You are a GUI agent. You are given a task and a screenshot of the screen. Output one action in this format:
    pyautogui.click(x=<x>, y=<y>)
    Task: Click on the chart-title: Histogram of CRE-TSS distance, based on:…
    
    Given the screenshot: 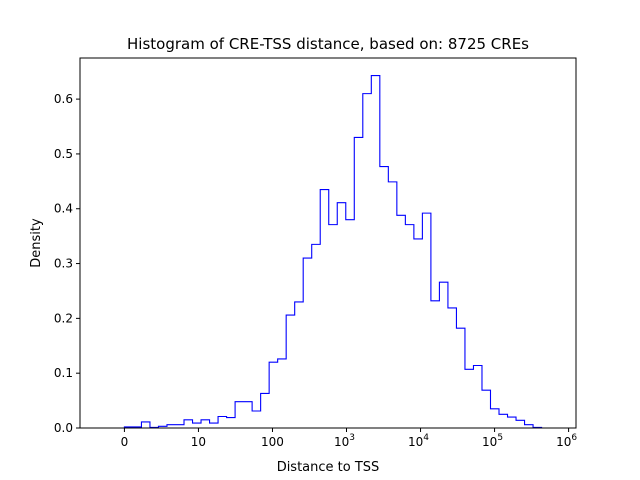 What is the action you would take?
    pyautogui.click(x=328, y=44)
    